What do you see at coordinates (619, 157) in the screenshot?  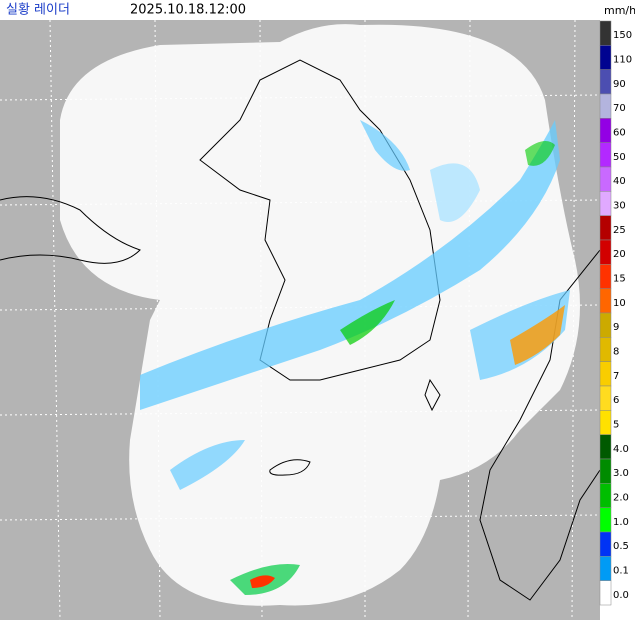 I see `legend-label: 50` at bounding box center [619, 157].